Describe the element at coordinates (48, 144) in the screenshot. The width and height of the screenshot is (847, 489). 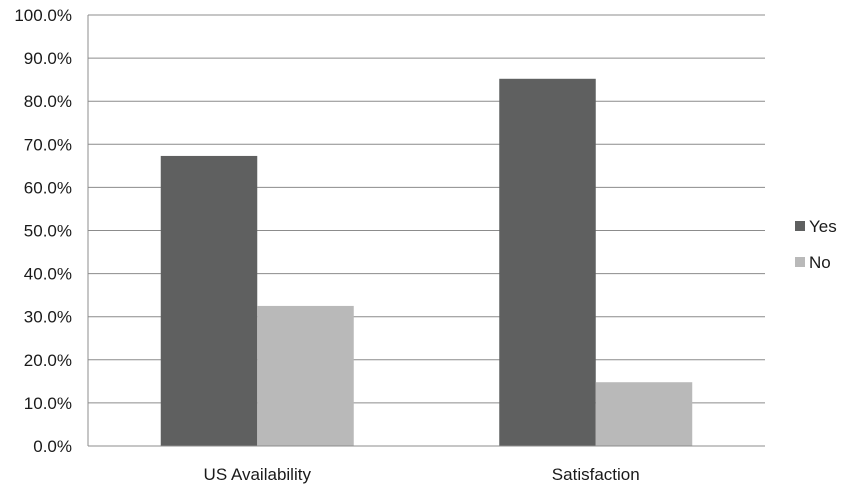
I see `y-tick-label: 70.0%` at that location.